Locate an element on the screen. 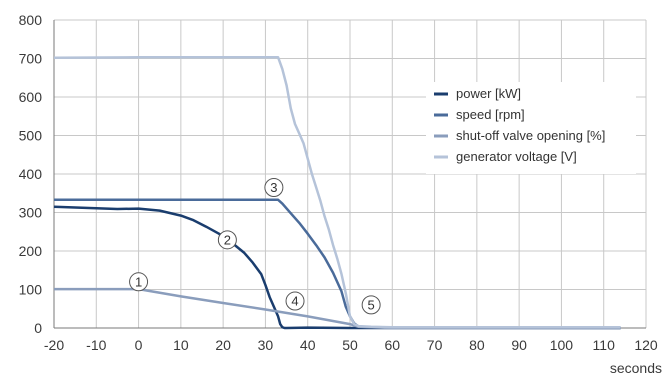 Image resolution: width=664 pixels, height=383 pixels. x-tick-label: 120 is located at coordinates (646, 345).